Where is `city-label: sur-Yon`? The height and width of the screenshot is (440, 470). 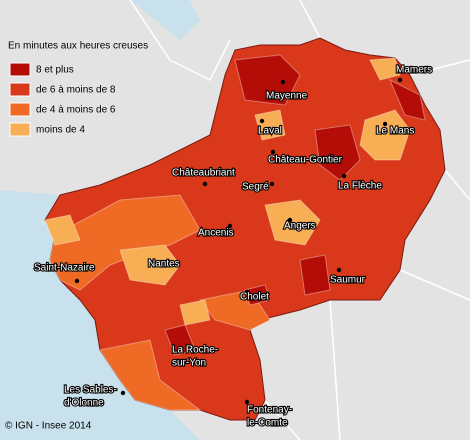 city-label: sur-Yon is located at coordinates (189, 363).